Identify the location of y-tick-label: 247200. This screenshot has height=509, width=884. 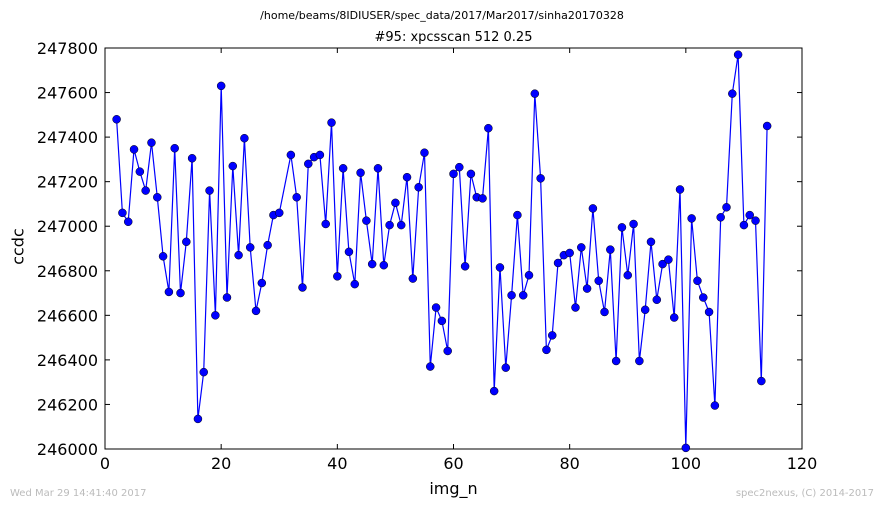
(67, 182).